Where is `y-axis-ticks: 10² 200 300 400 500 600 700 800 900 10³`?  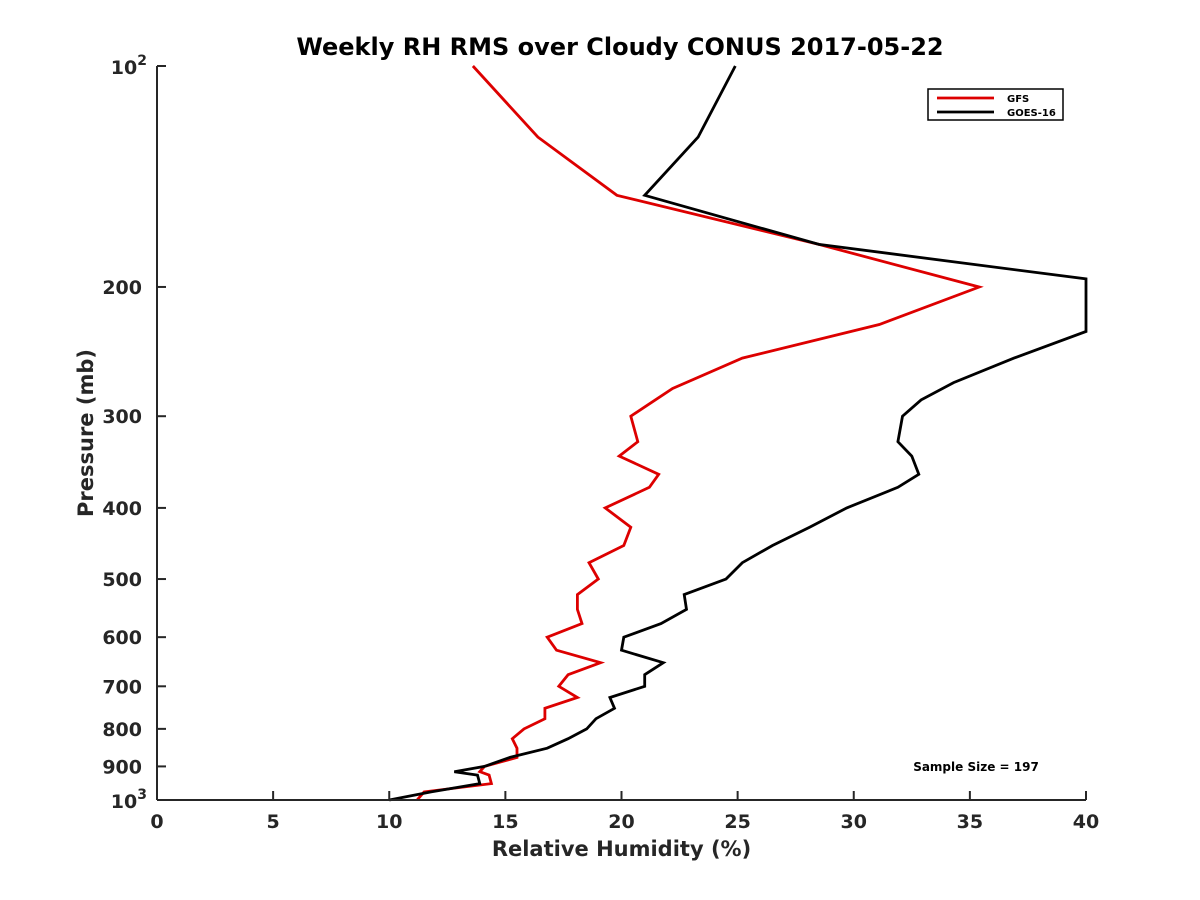
y-axis-ticks: 10² 200 300 400 500 600 700 800 900 10³ is located at coordinates (134, 433).